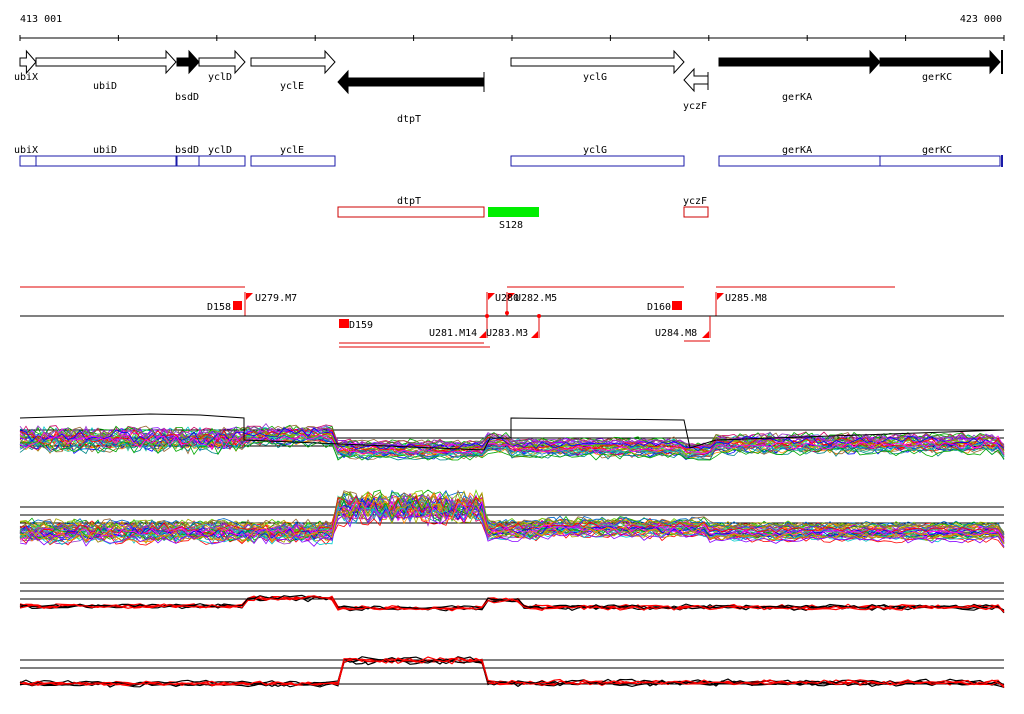 This screenshot has height=714, width=1024. I want to click on segment-label-d160: D160, so click(659, 307).